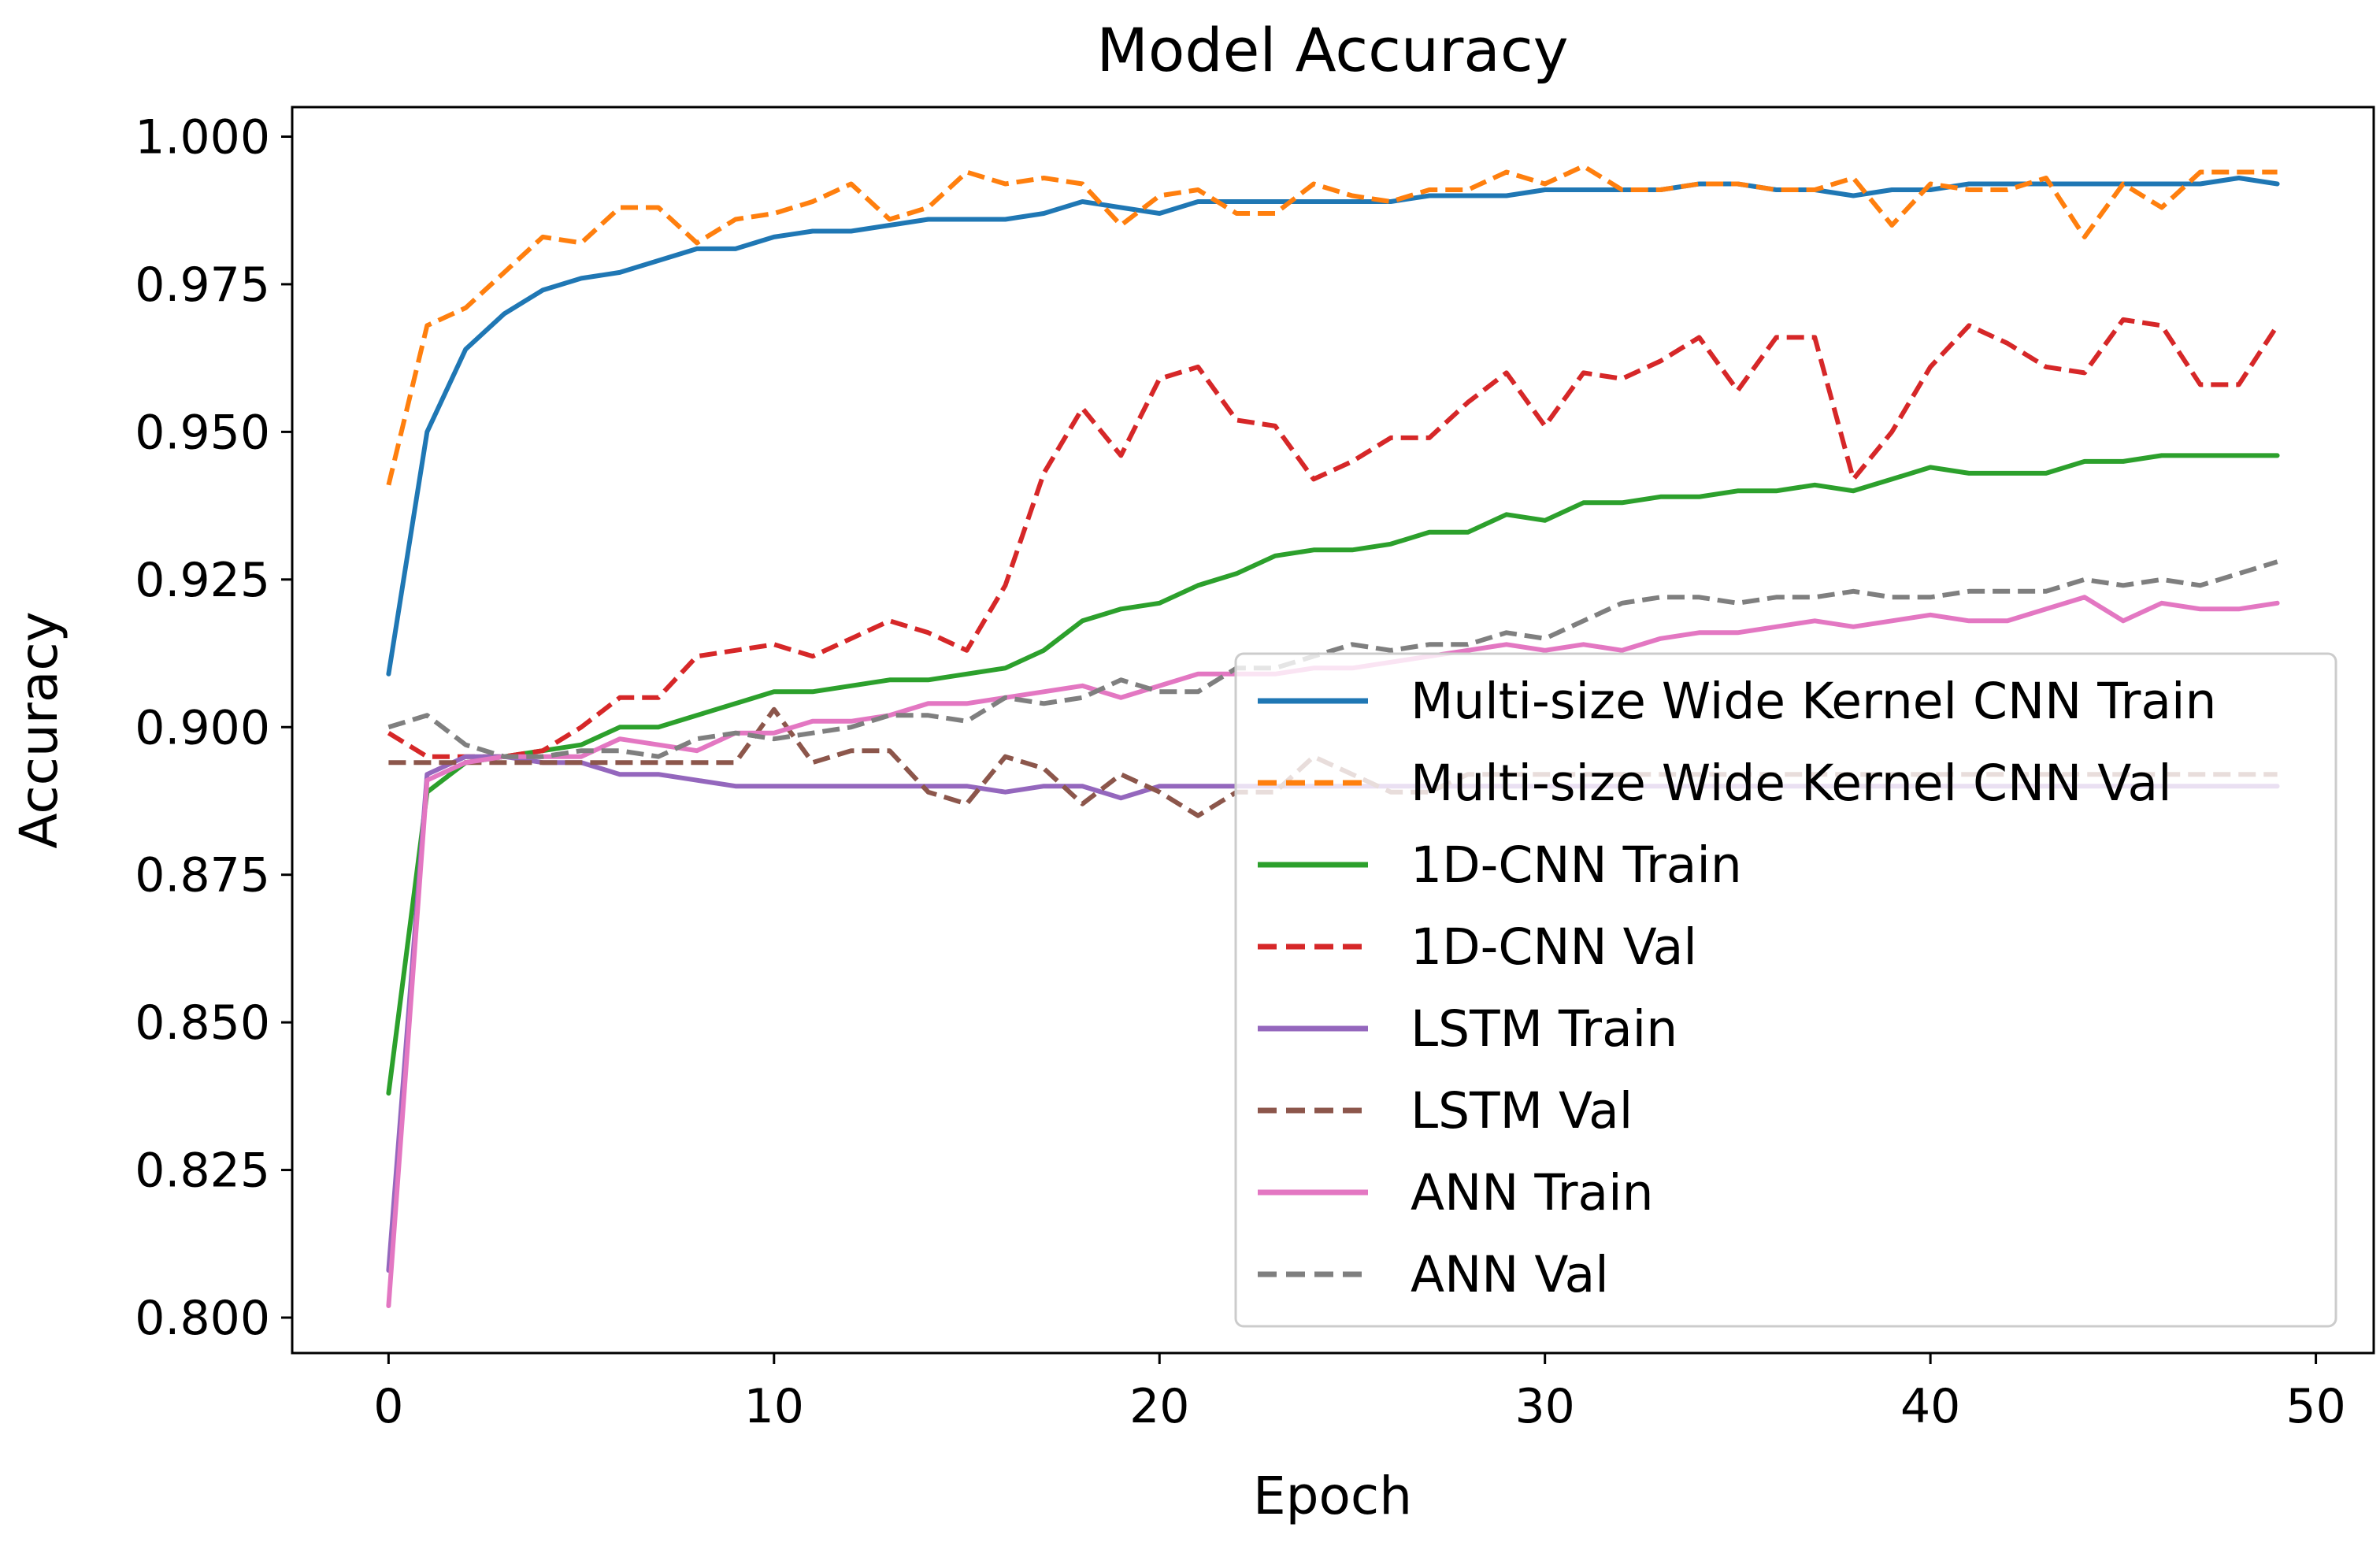  What do you see at coordinates (1522, 1111) in the screenshot?
I see `legend-label: LSTM Val` at bounding box center [1522, 1111].